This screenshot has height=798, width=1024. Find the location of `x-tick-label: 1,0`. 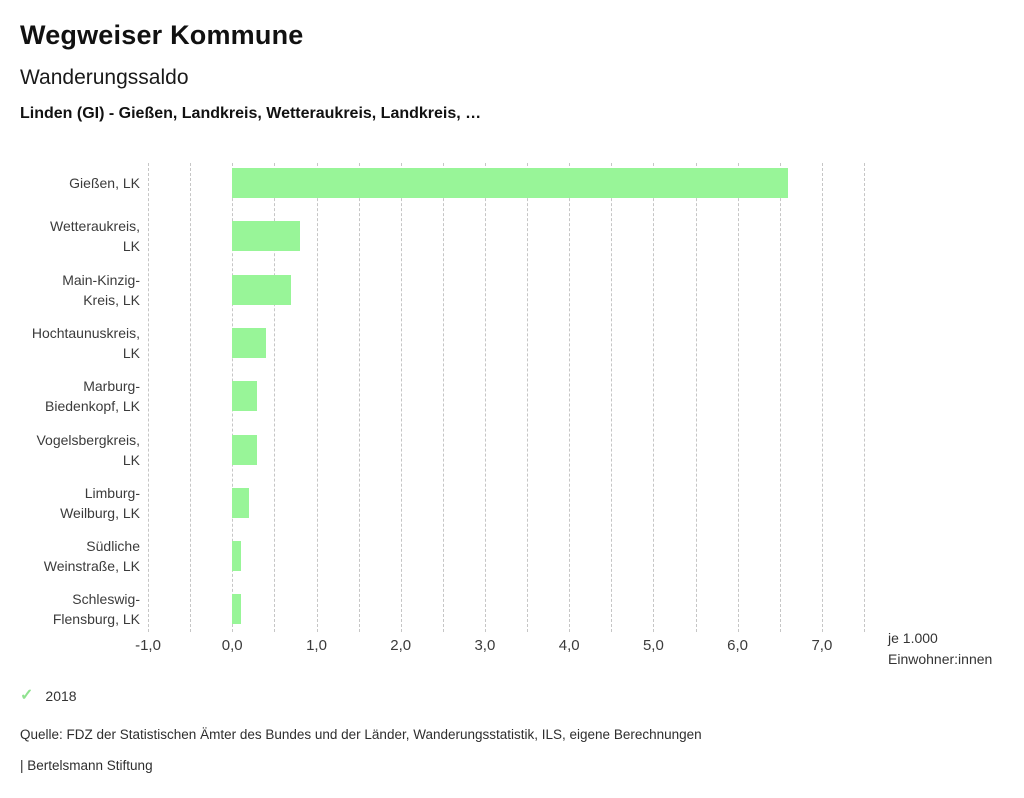

x-tick-label: 1,0 is located at coordinates (316, 645).